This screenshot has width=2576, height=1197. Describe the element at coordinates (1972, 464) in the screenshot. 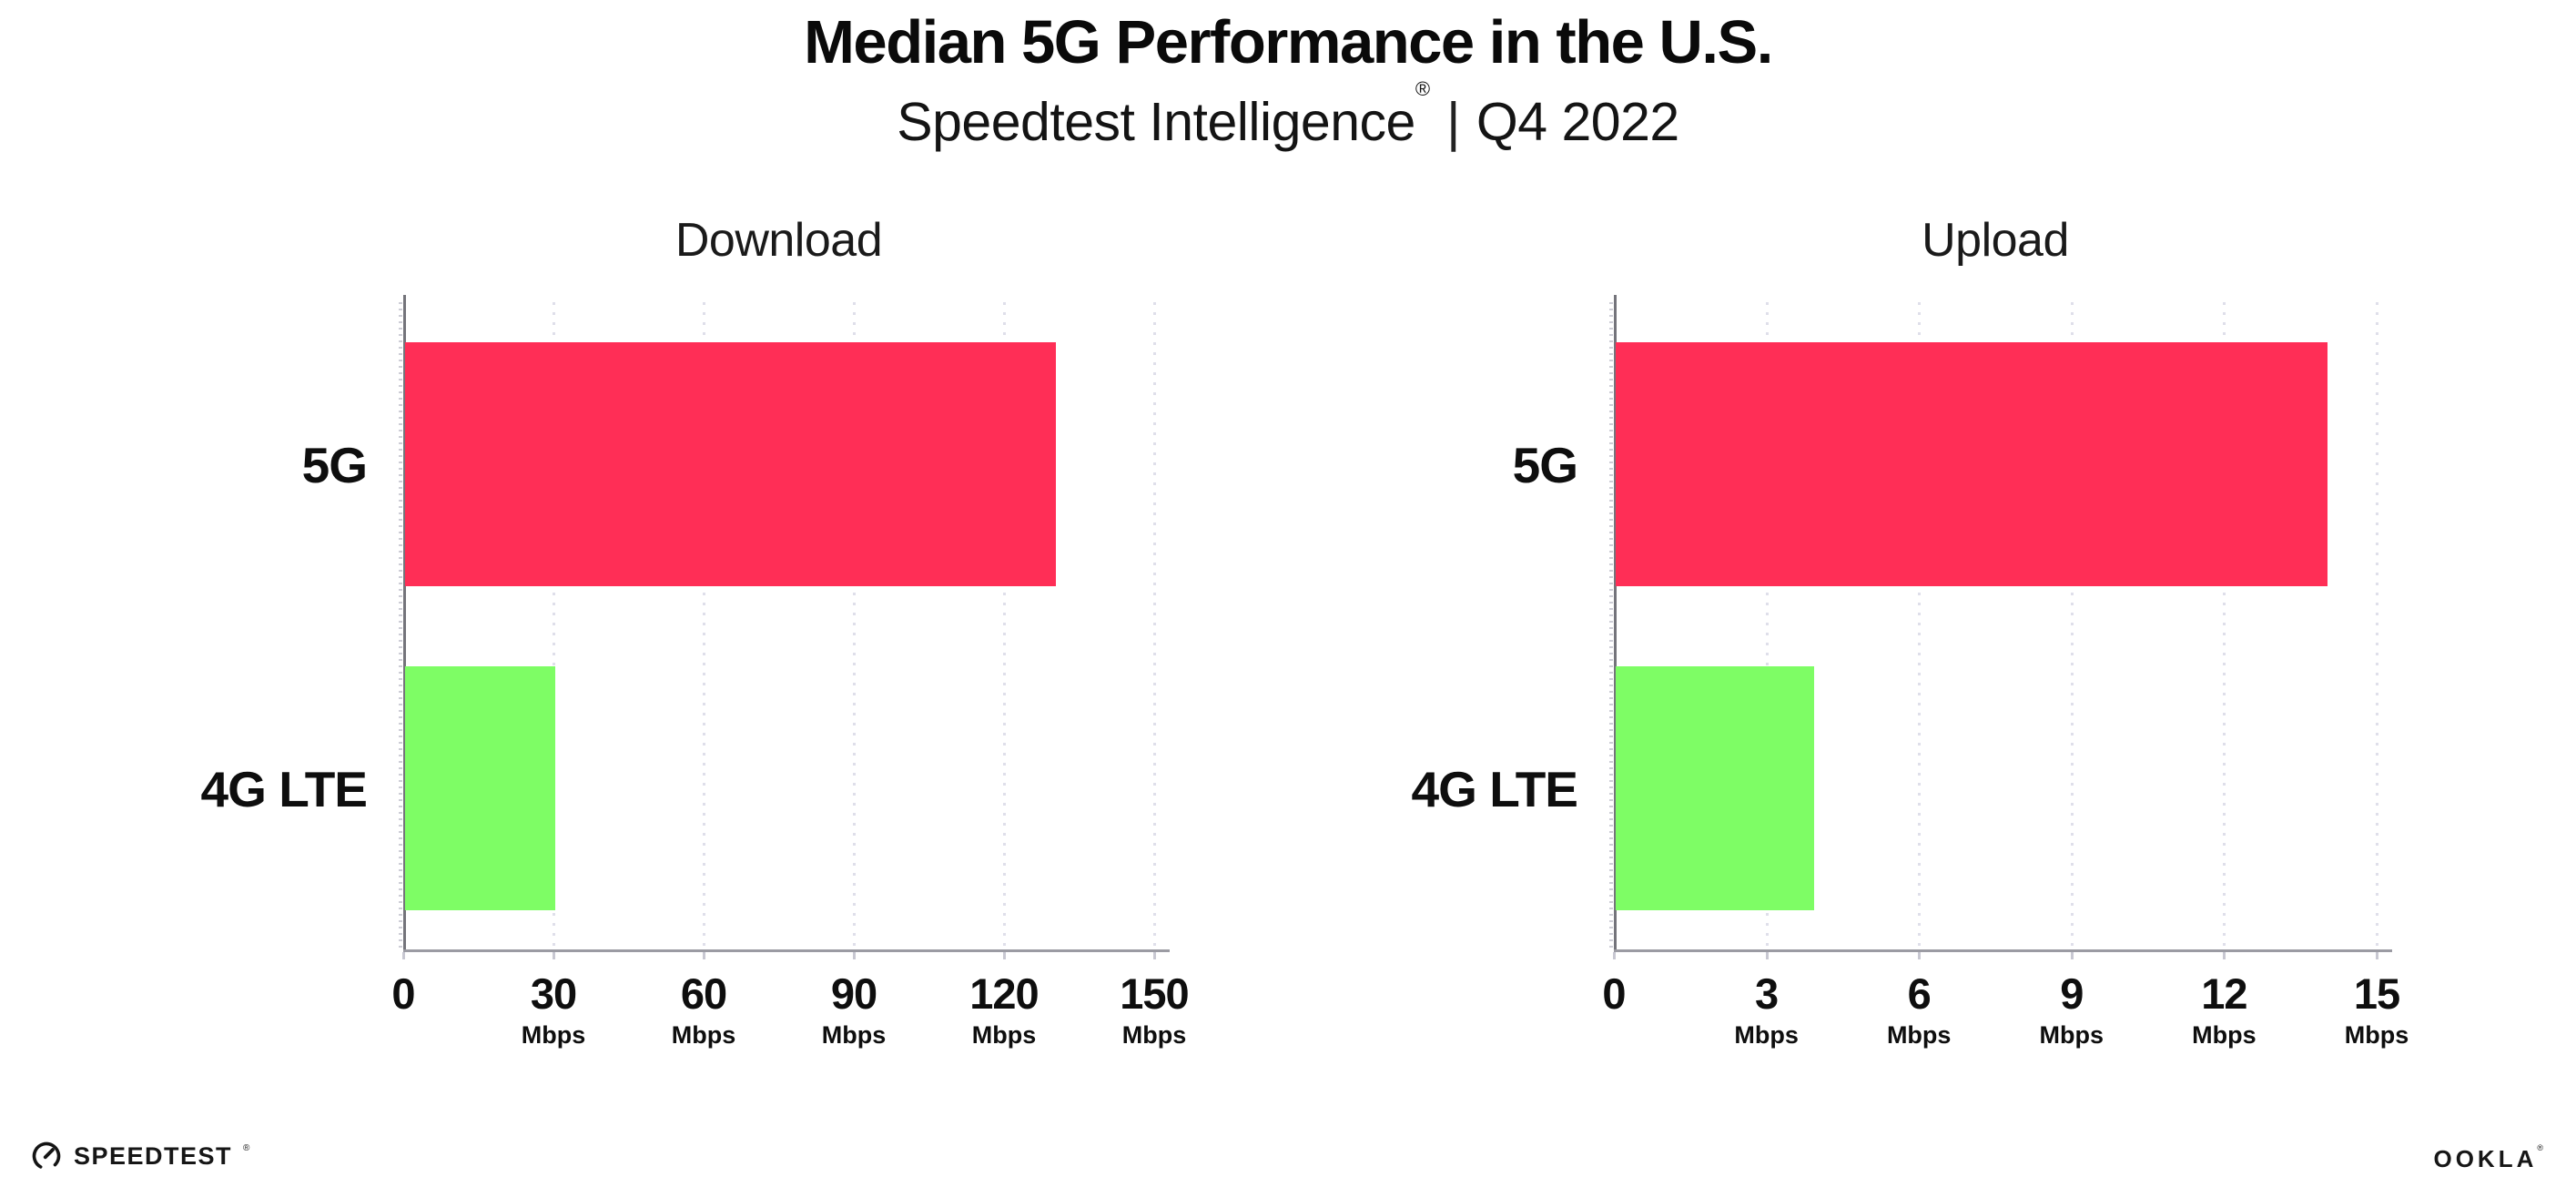

I see `bar-5g-upload` at that location.